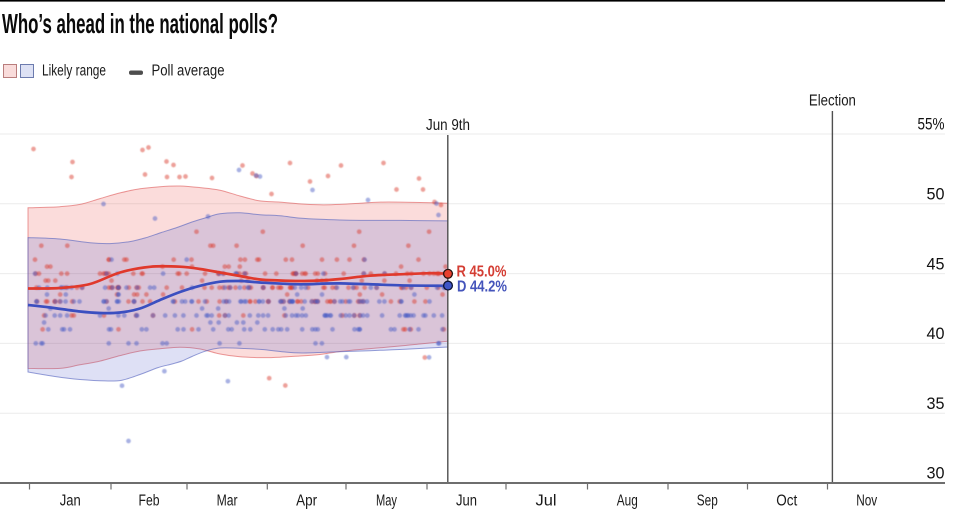  What do you see at coordinates (832, 101) in the screenshot?
I see `svg-text: Election` at bounding box center [832, 101].